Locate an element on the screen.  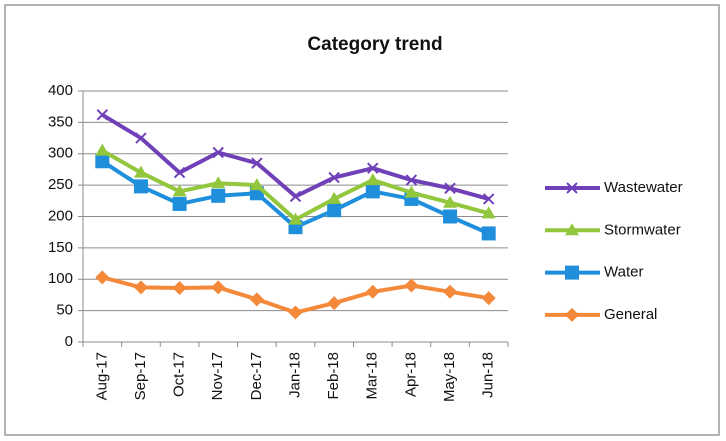
y-tick-label: 50 is located at coordinates (64, 310).